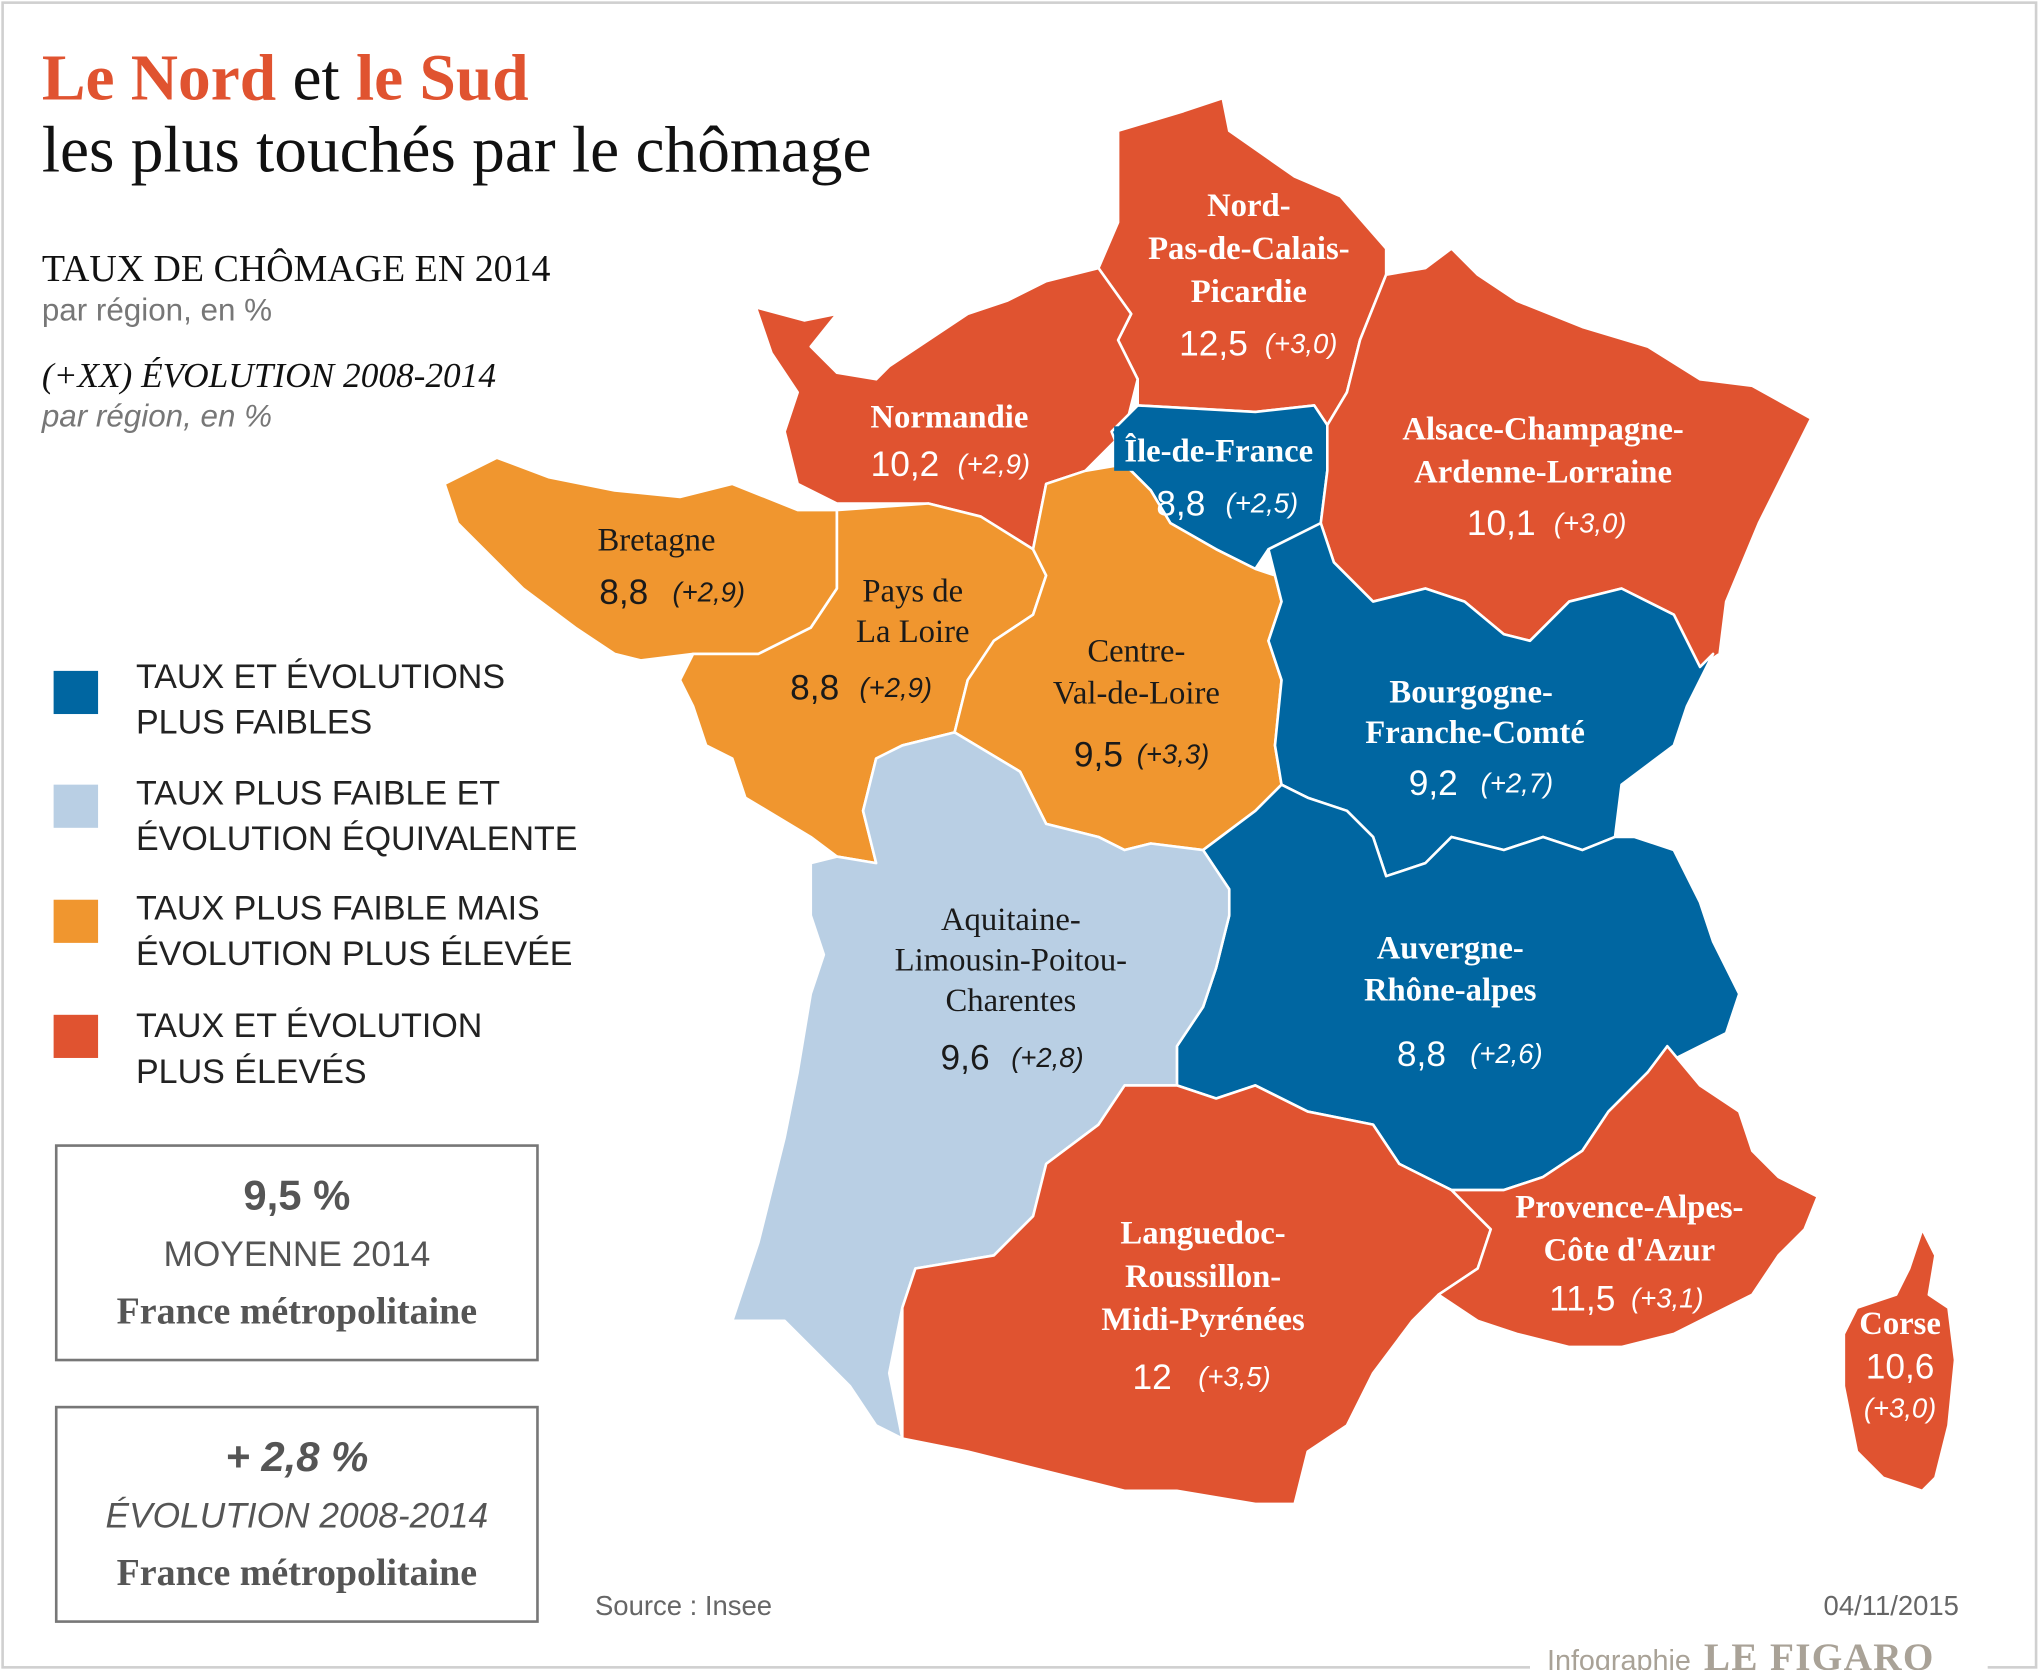 The image size is (2040, 1670). I want to click on region-label-text: (+2,6), so click(1506, 1053).